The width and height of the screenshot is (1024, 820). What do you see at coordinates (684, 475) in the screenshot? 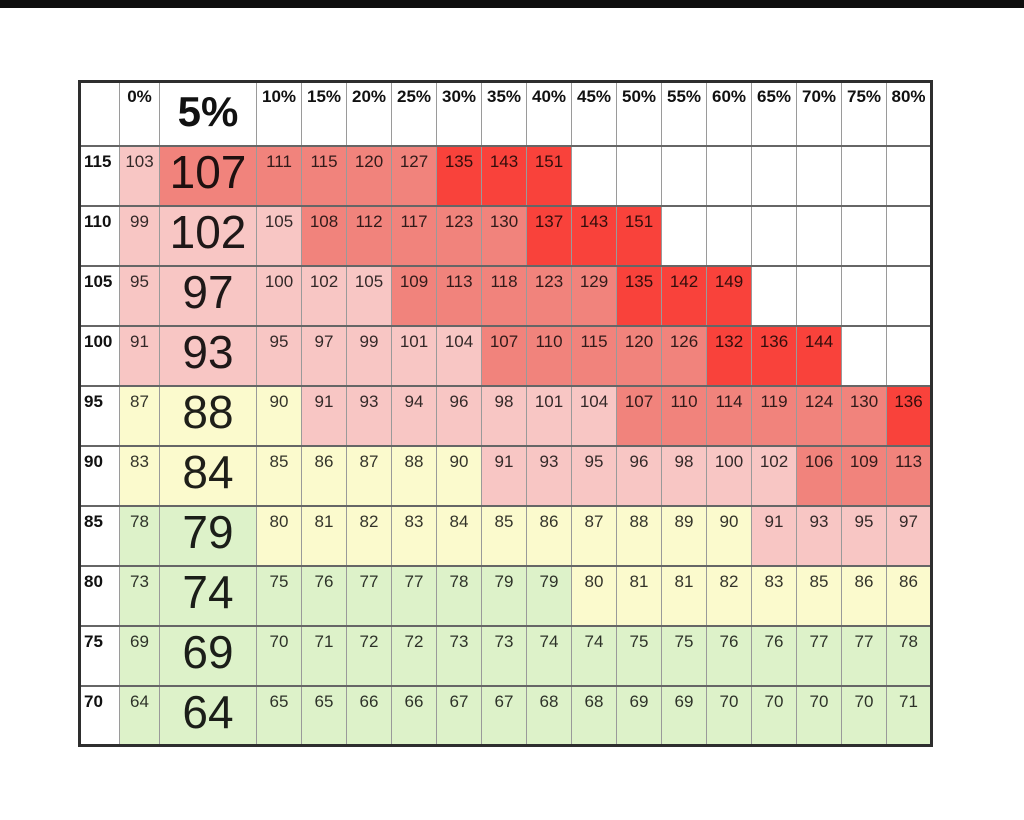
I see `value-cell: 98` at bounding box center [684, 475].